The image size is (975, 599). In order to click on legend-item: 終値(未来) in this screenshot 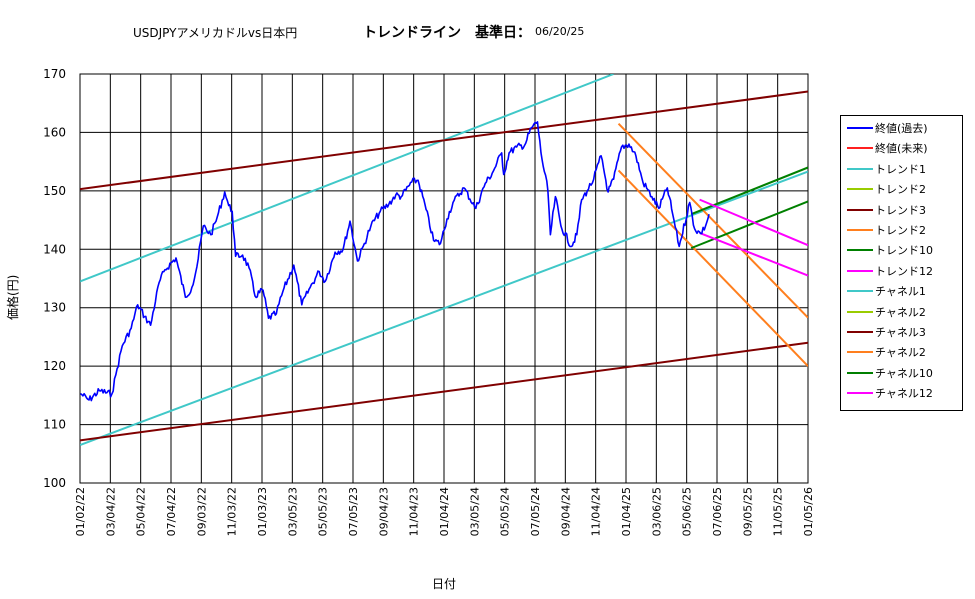, I will do `click(905, 148)`.